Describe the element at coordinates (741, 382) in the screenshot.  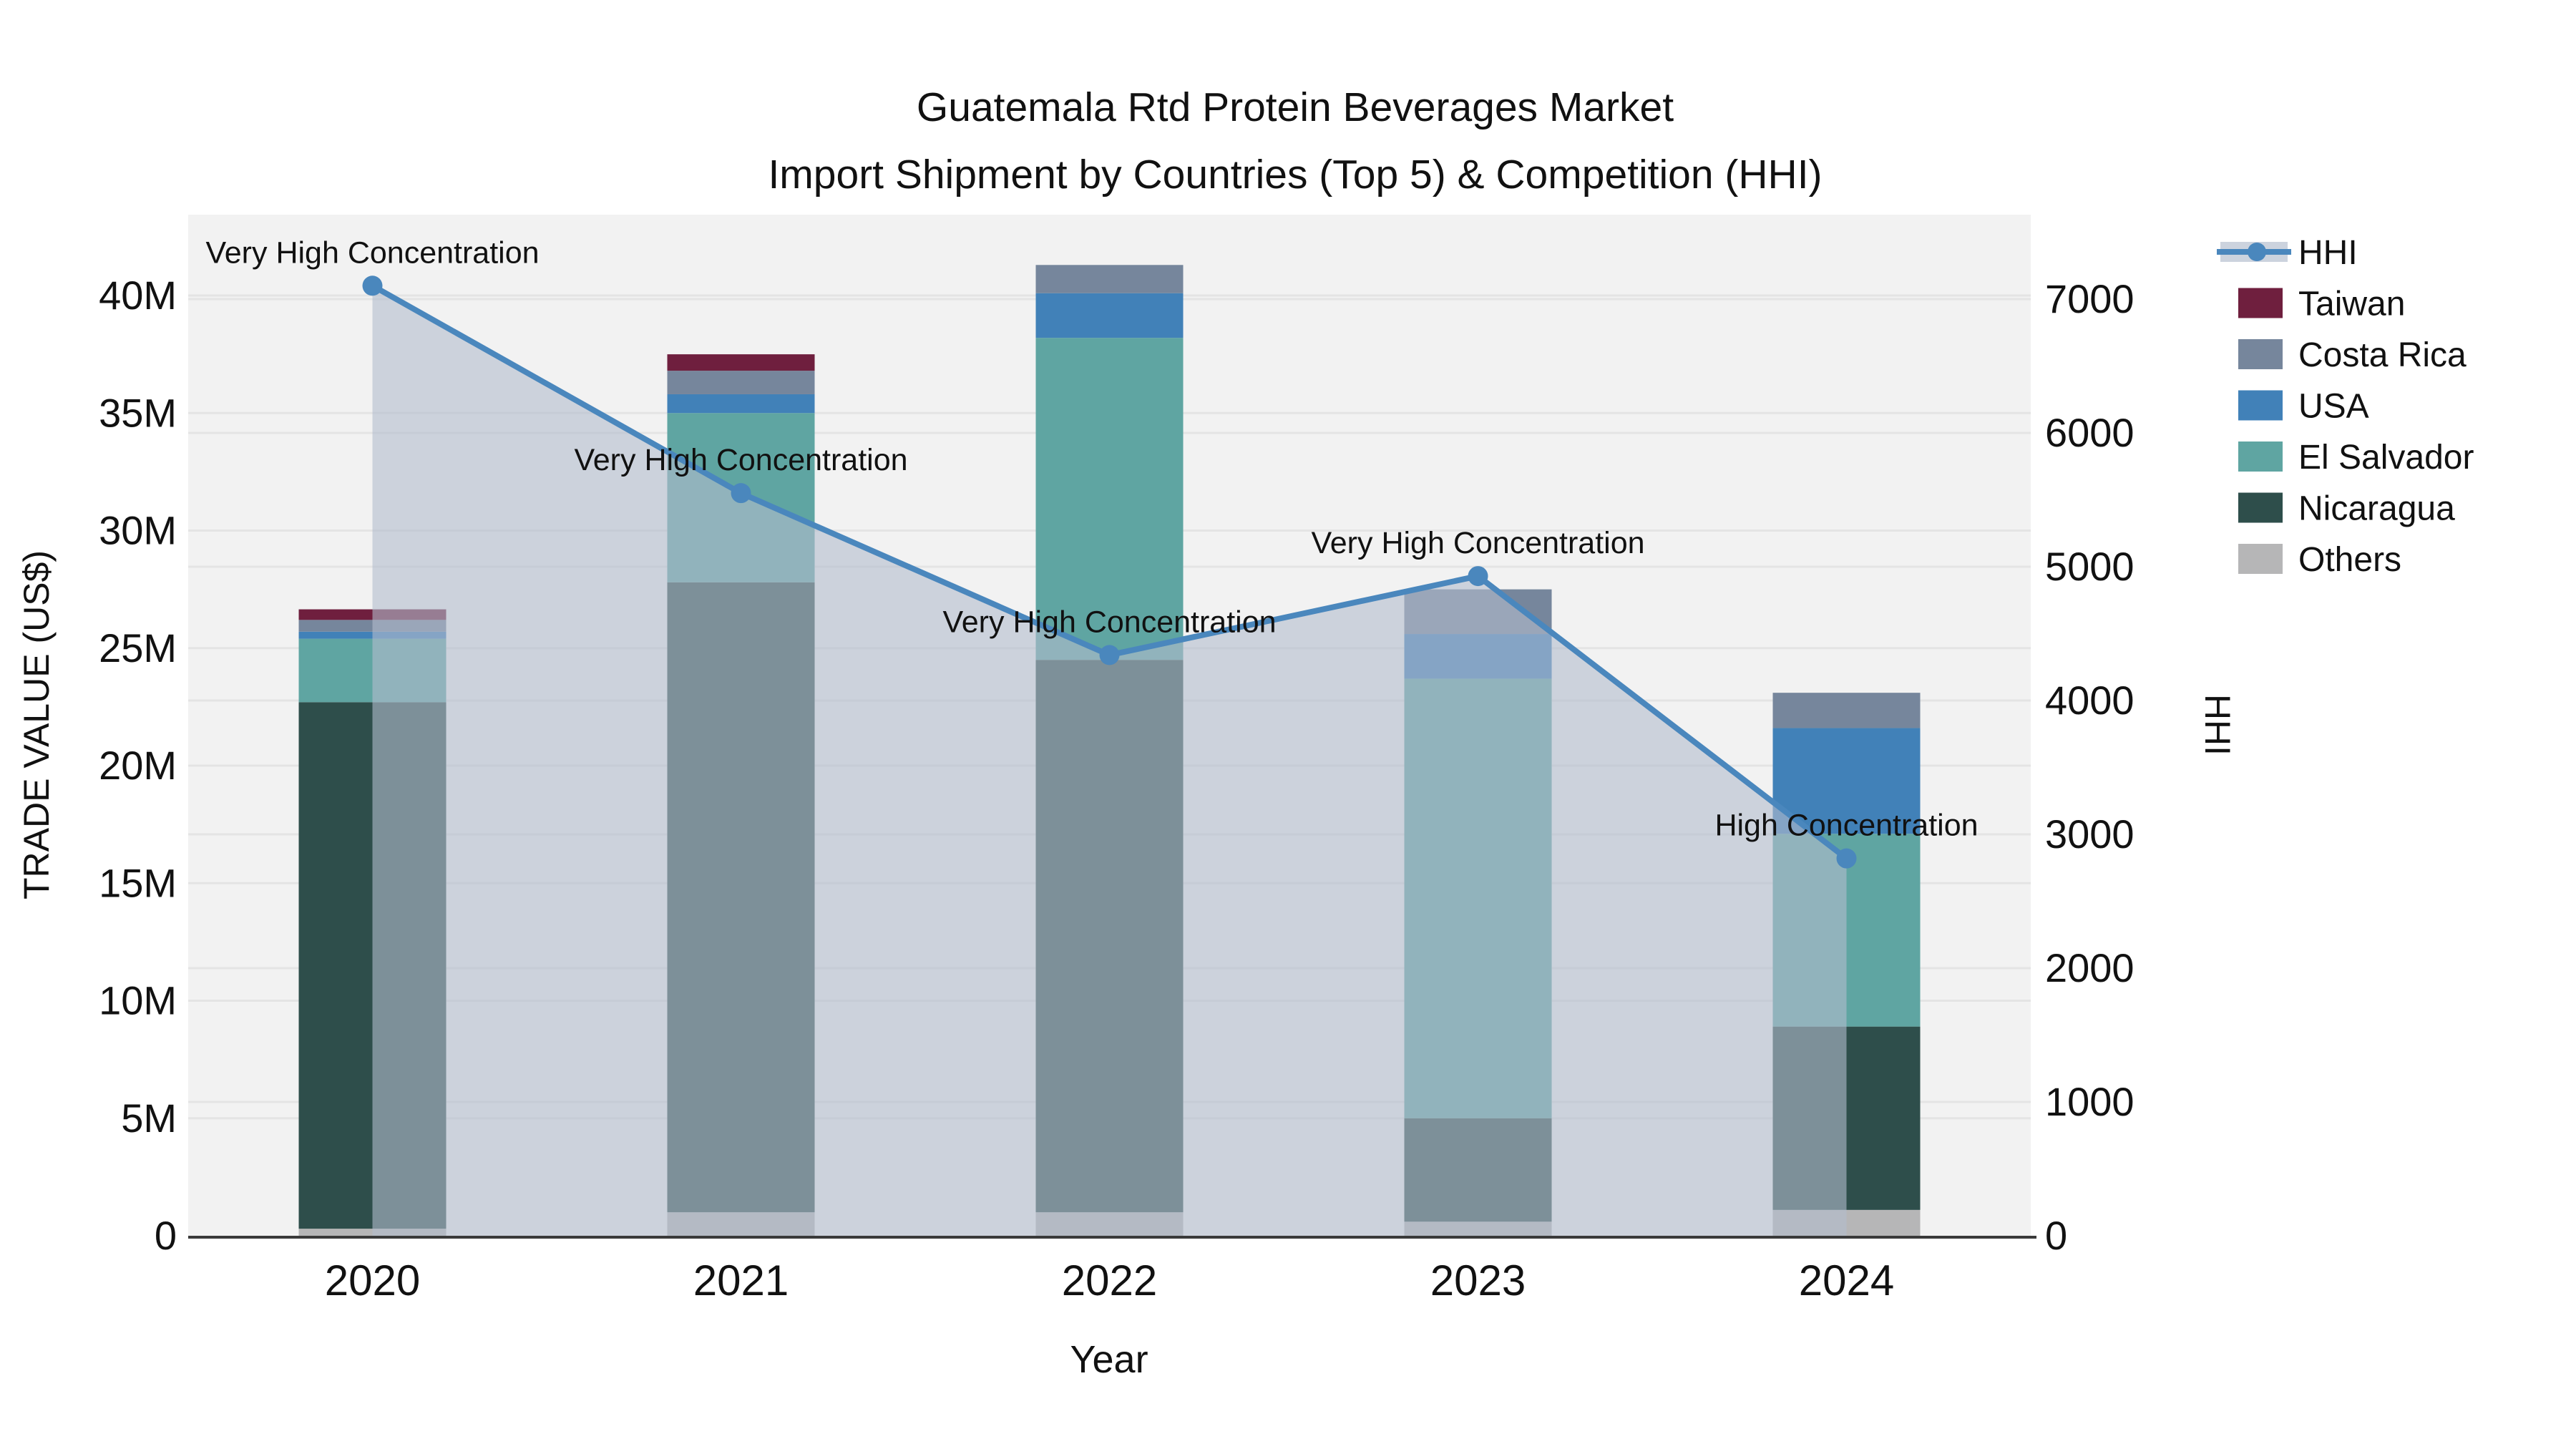
I see `bar-segment-2021-costa-rica` at that location.